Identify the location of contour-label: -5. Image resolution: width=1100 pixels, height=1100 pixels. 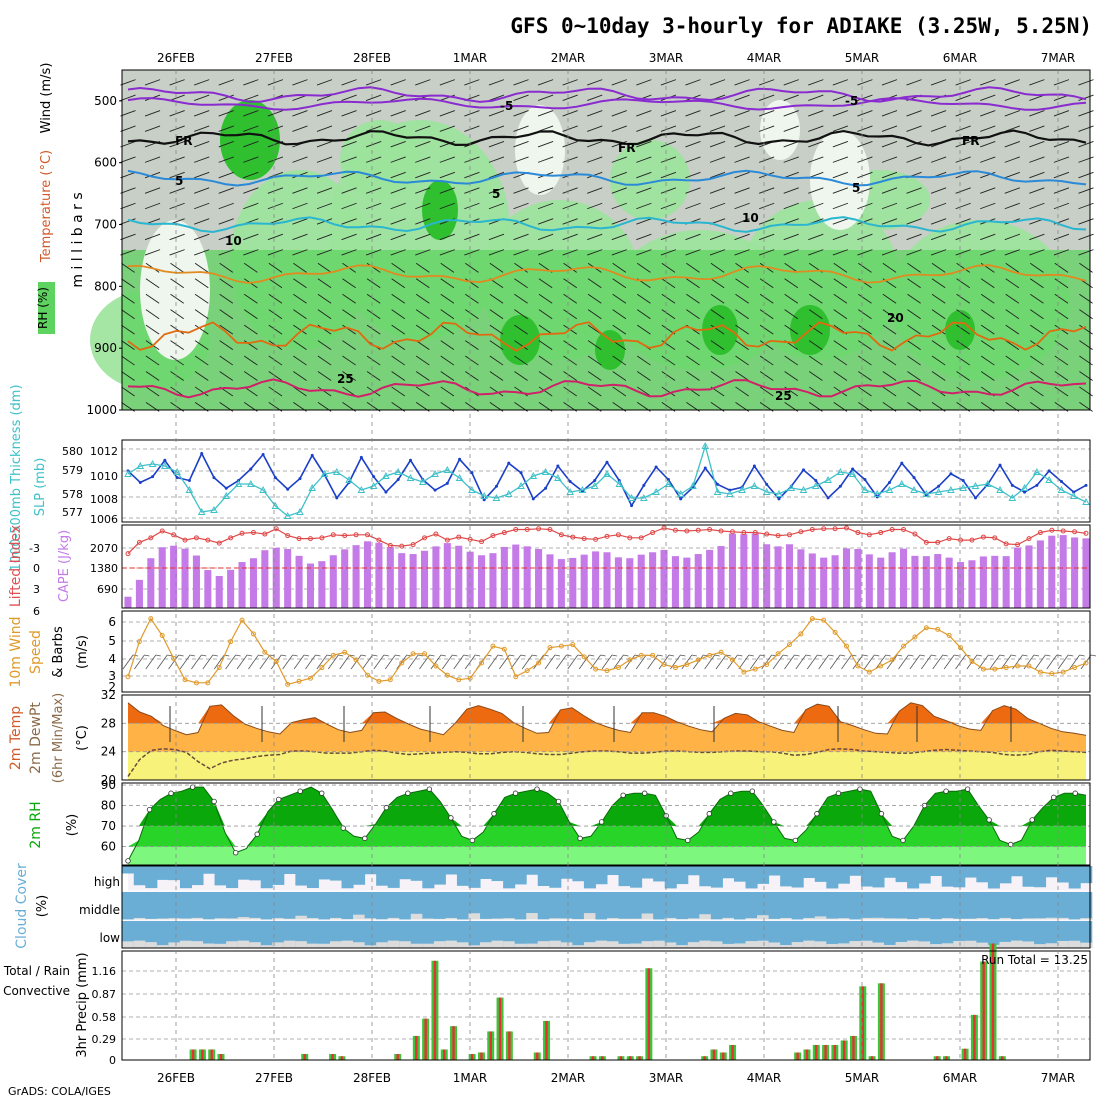
(506, 106).